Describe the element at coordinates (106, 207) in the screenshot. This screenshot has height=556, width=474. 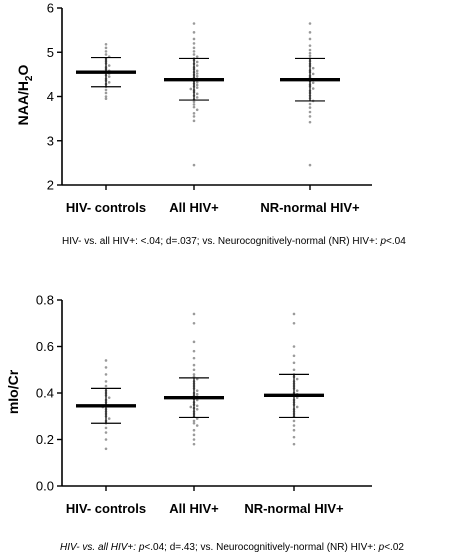
I see `naa-category-label: HIV- controls` at that location.